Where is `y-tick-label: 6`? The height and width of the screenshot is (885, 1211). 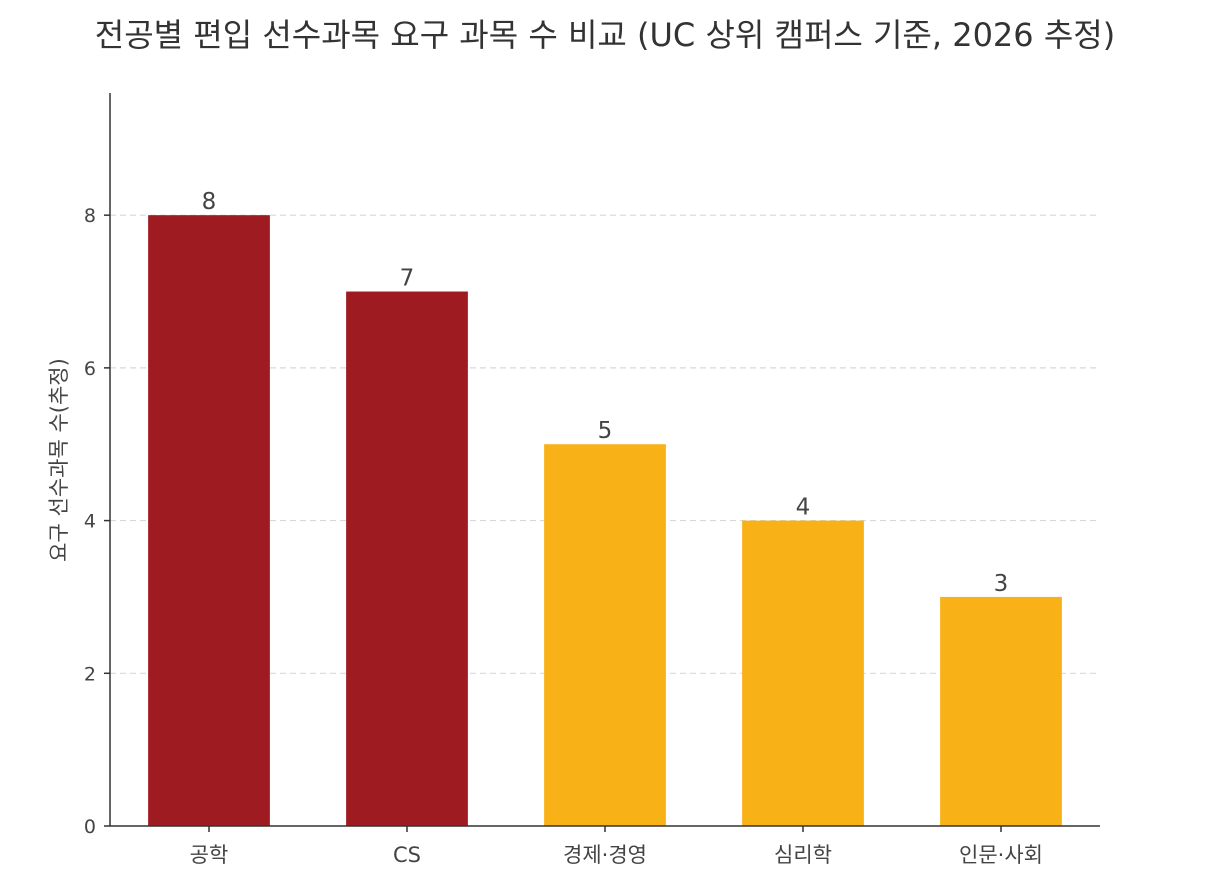
y-tick-label: 6 is located at coordinates (90, 369).